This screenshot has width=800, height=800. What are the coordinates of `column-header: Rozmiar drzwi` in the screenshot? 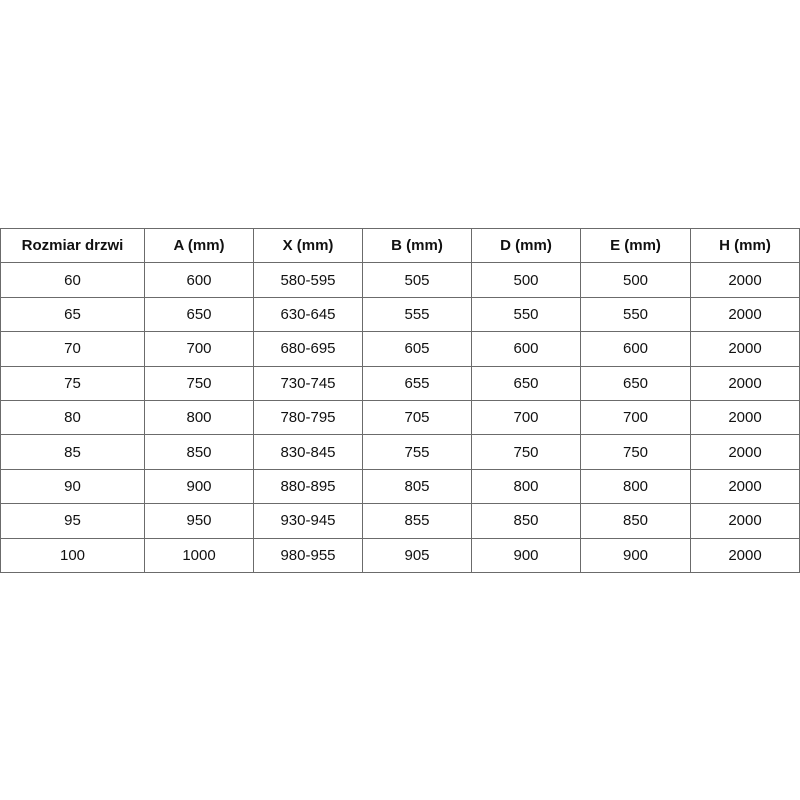 It's located at (72, 245).